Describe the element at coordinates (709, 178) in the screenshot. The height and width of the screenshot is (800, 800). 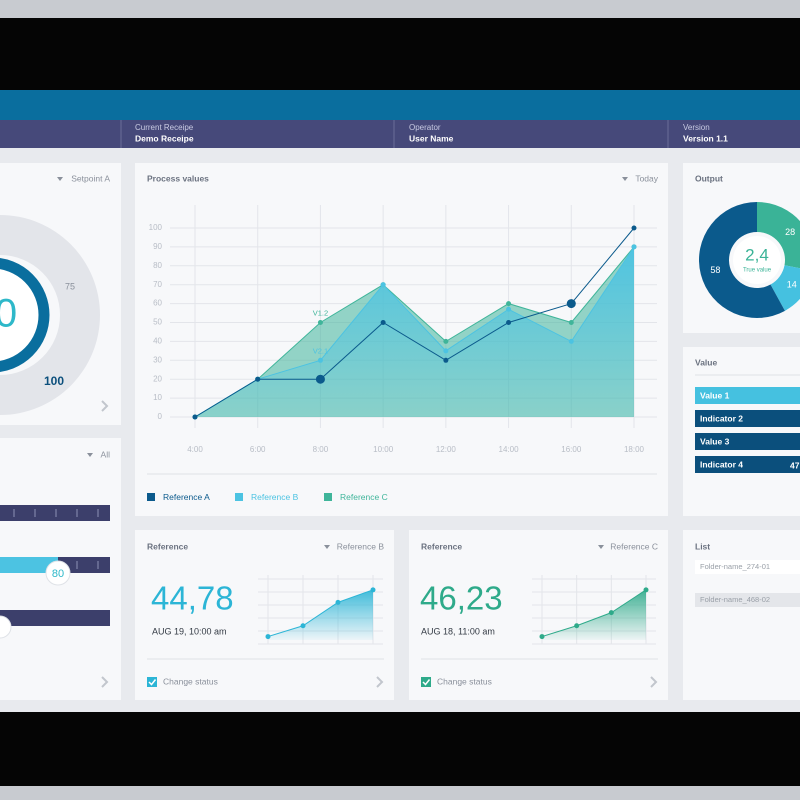
I see `panel-title: Output` at that location.